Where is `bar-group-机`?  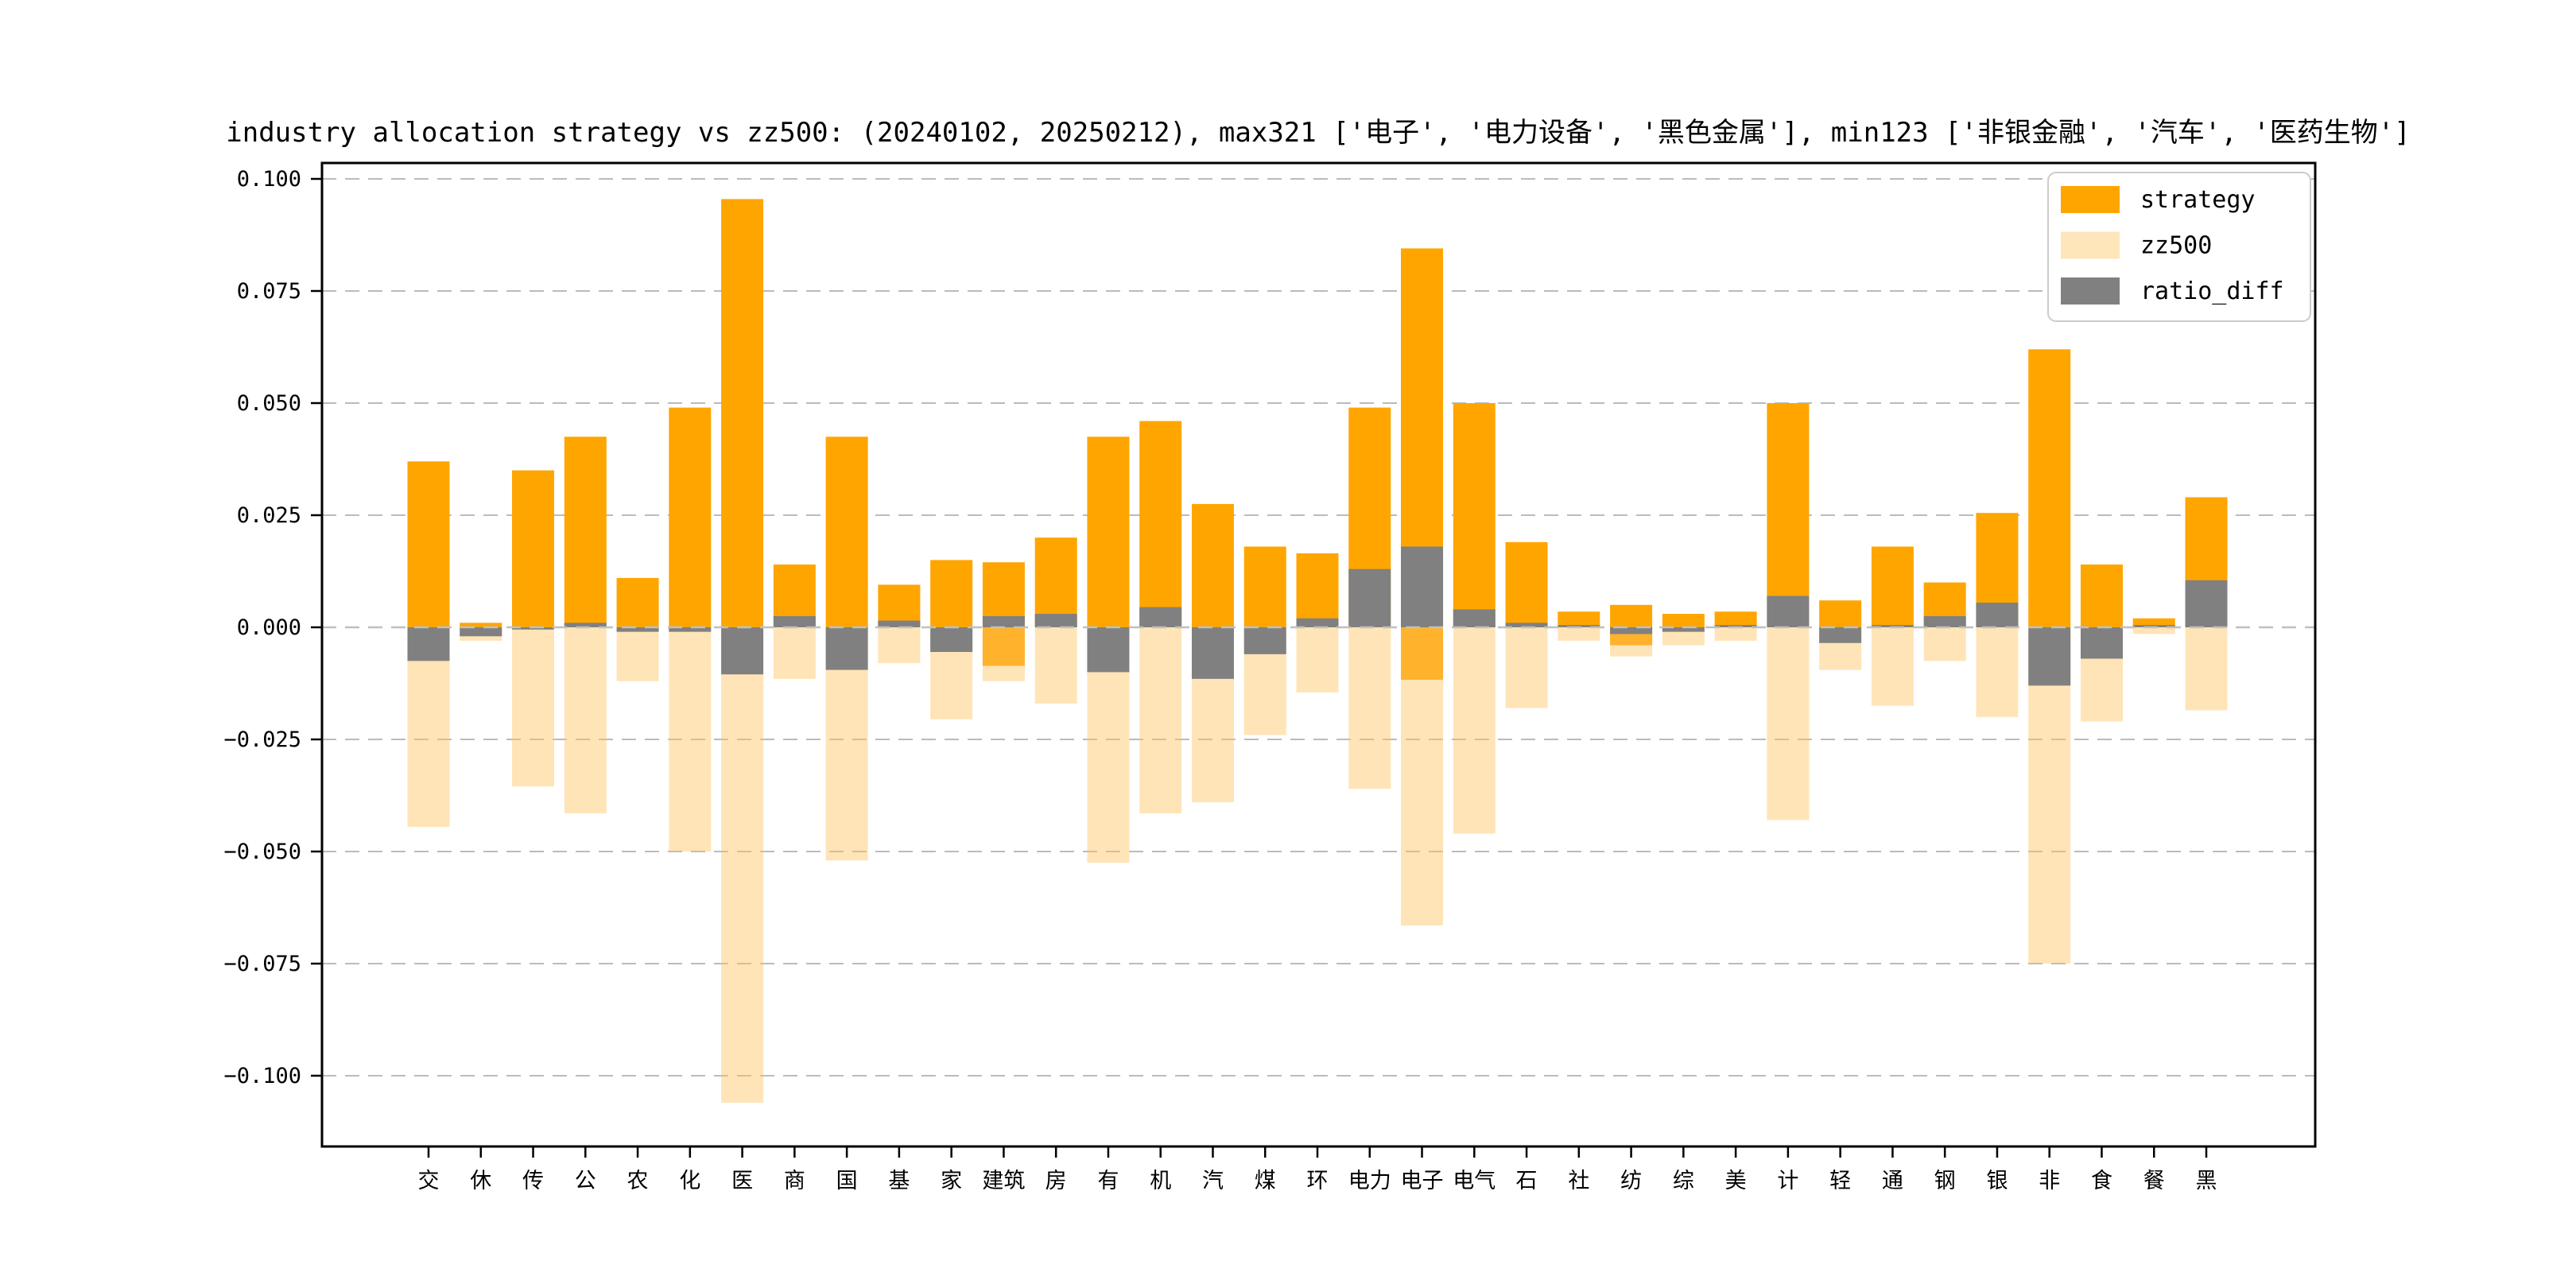 bar-group-机 is located at coordinates (1161, 618).